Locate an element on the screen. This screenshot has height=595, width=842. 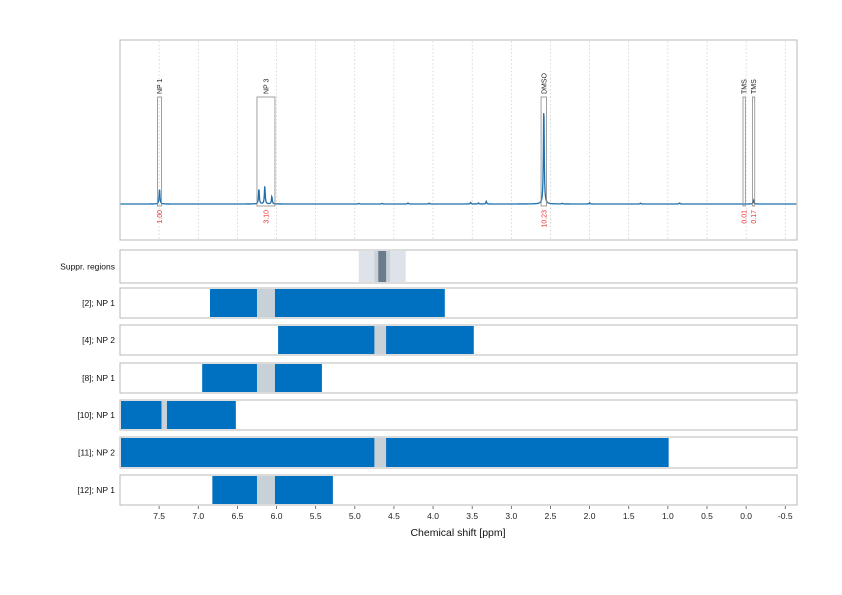
row-label-5: [11]; NP 2 is located at coordinates (96, 453).